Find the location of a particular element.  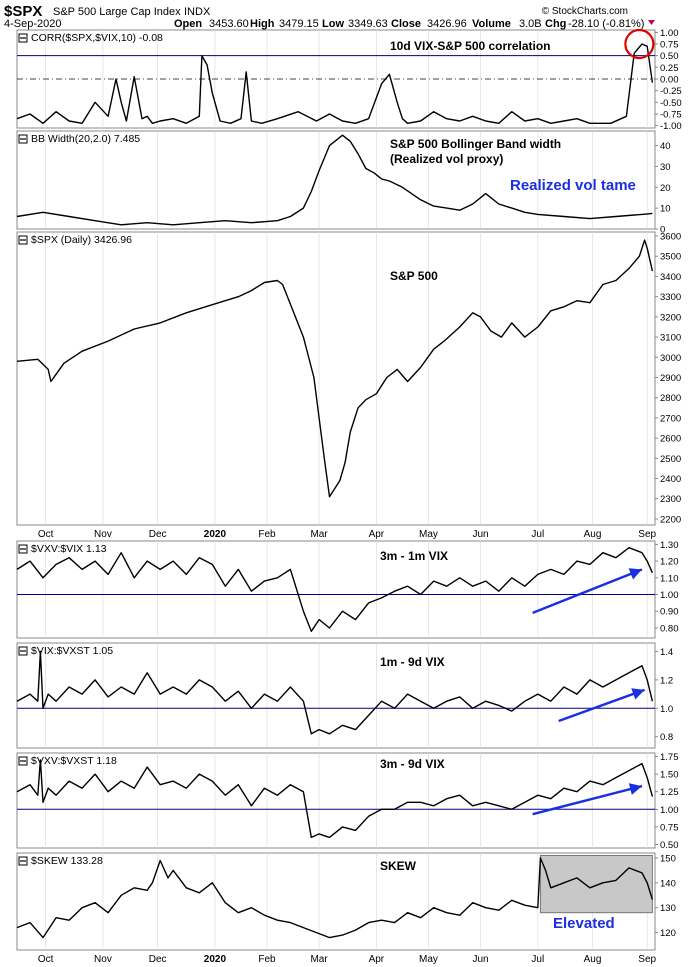

y-tick-label: 3100 is located at coordinates (670, 338).